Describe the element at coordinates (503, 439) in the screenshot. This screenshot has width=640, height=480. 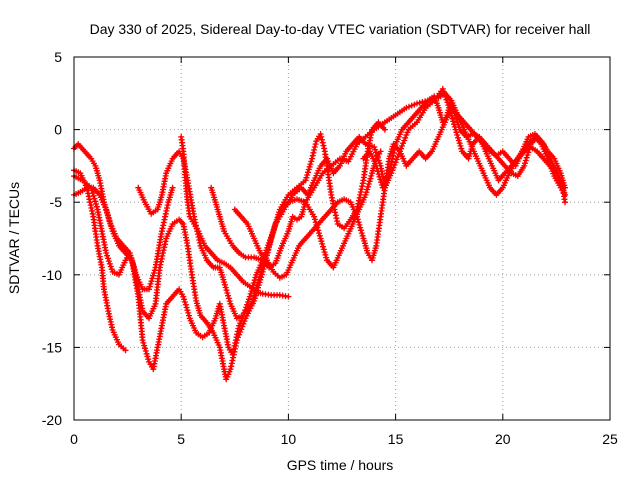
I see `x-tick-label: 20` at that location.